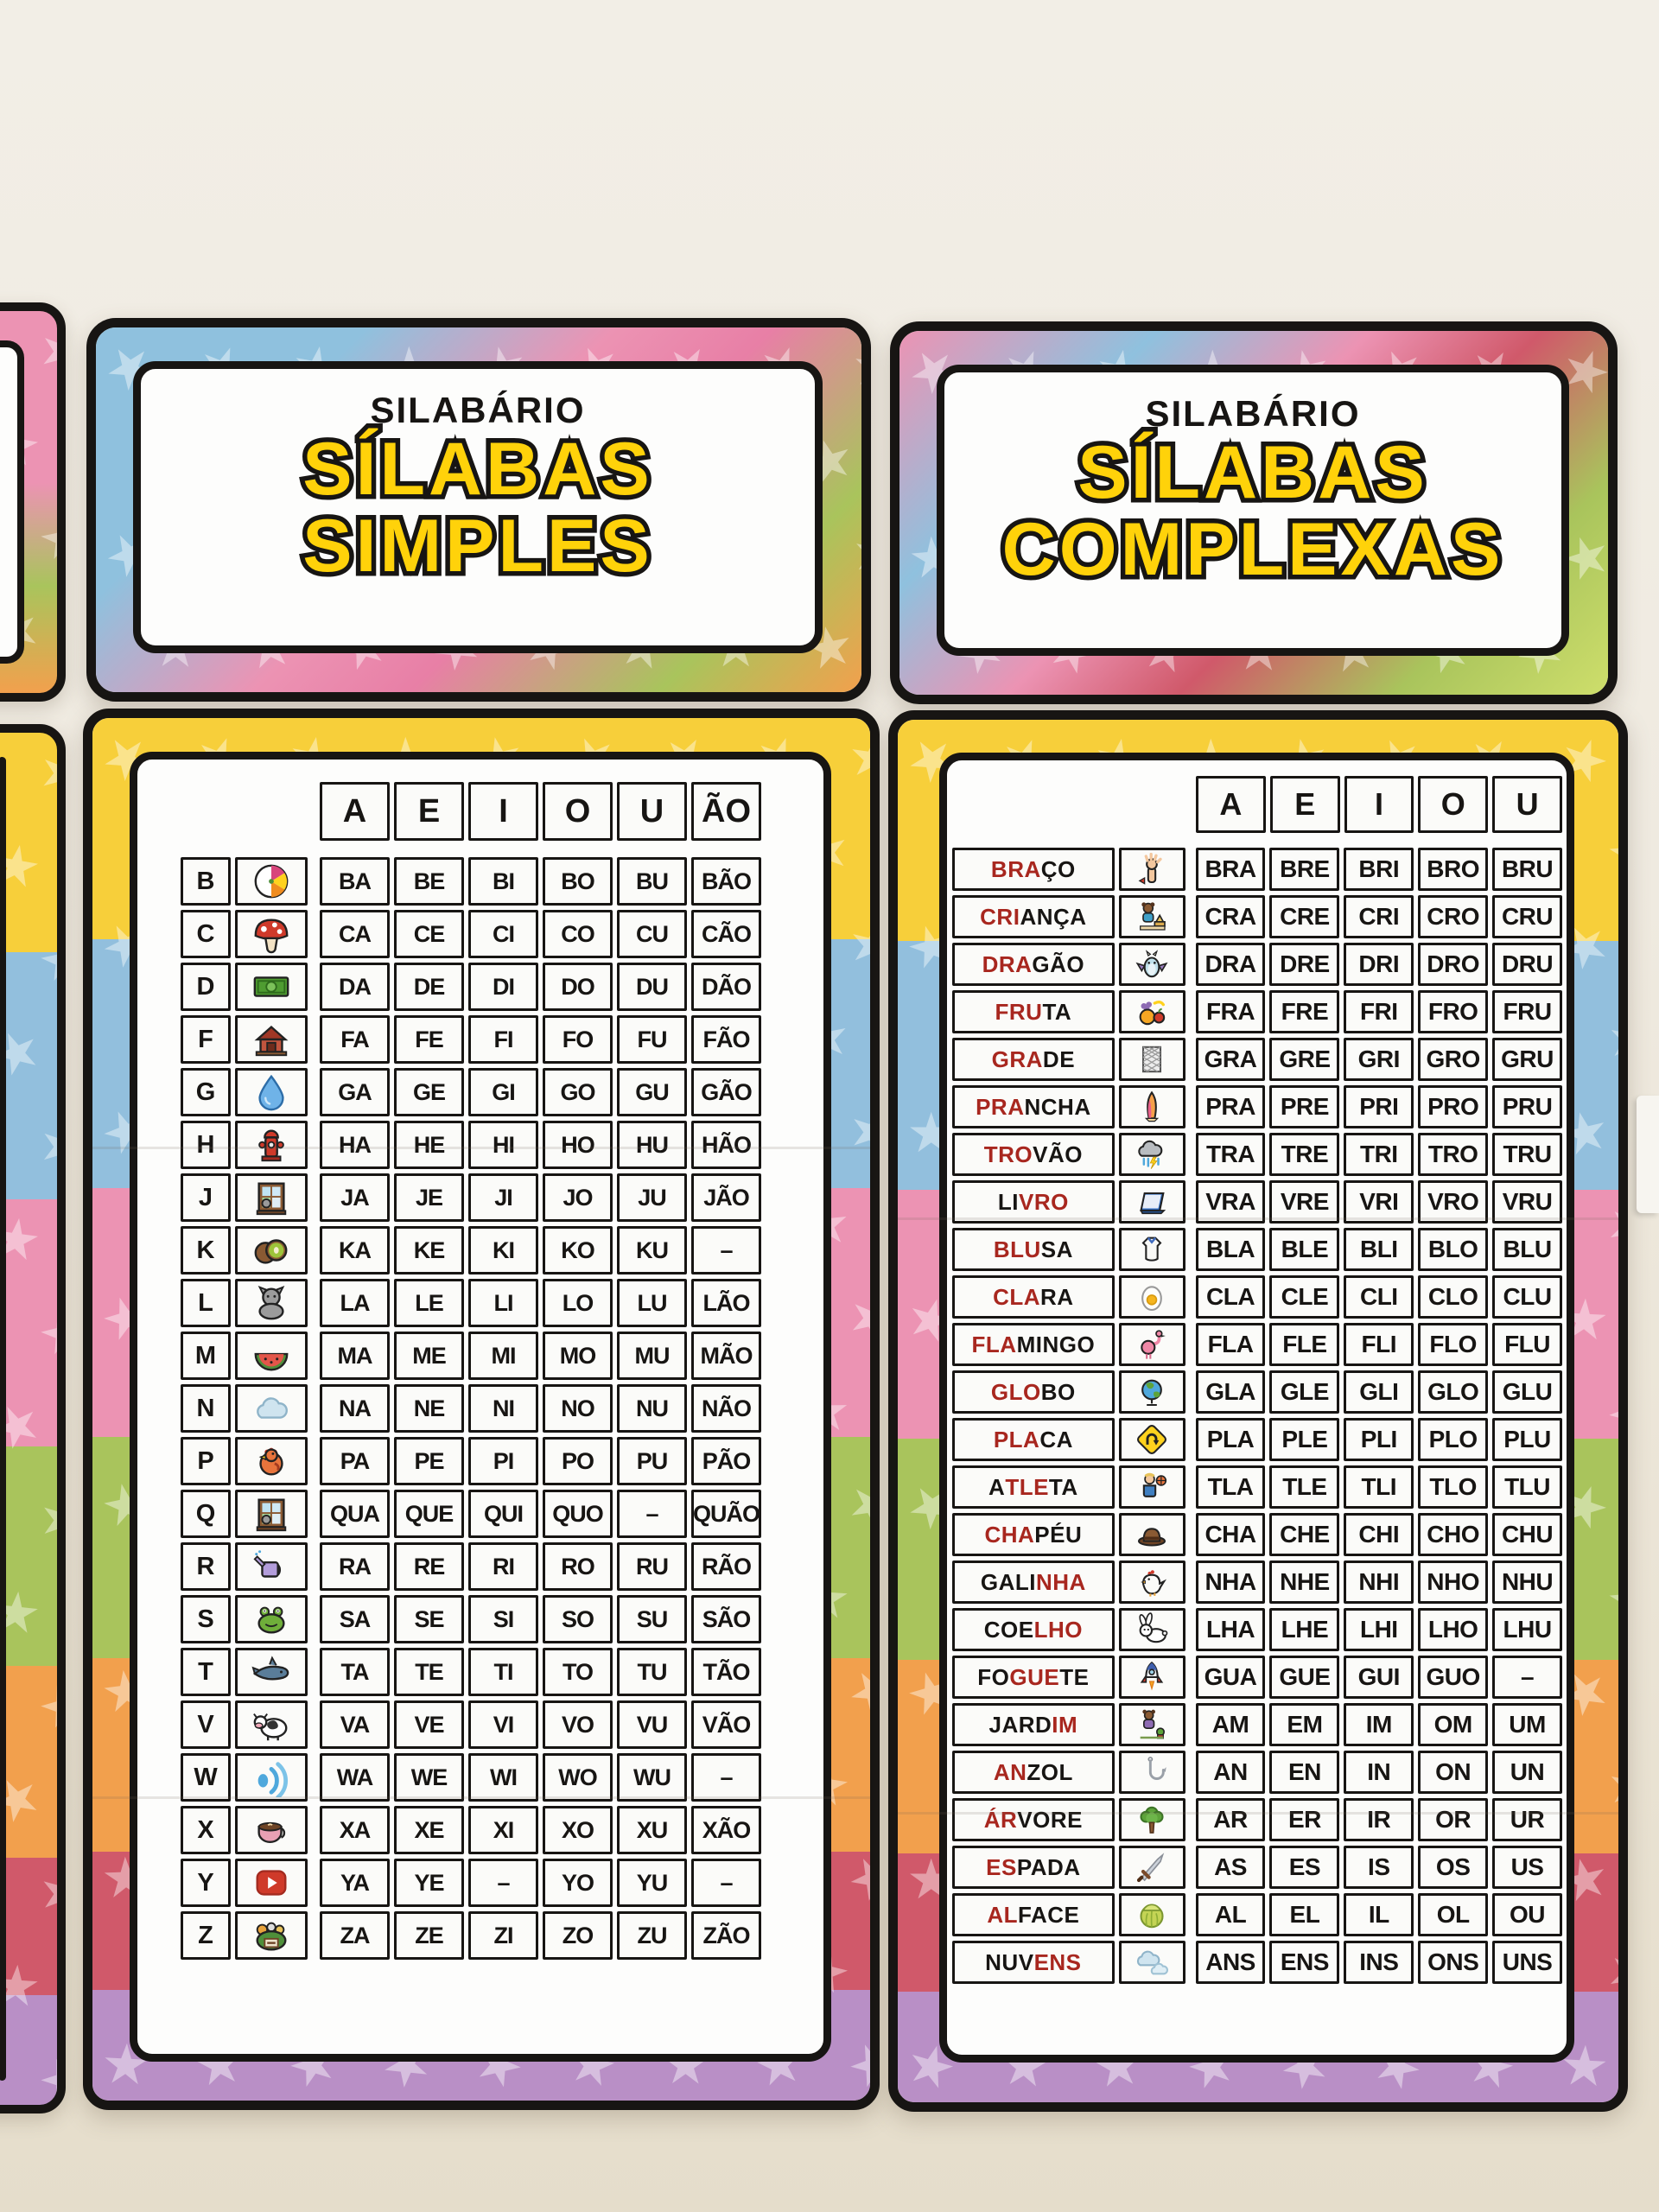  What do you see at coordinates (502, 1041) in the screenshot?
I see `table-row: F FA FE FI FO FU FÃO` at bounding box center [502, 1041].